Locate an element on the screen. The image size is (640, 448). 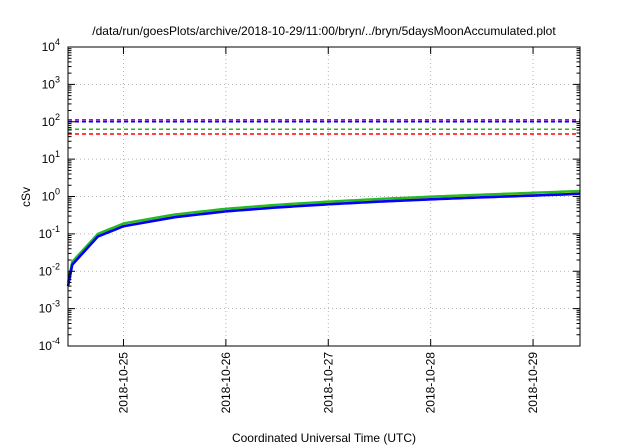
x-tick-label: 2018-10-27 is located at coordinates (328, 383).